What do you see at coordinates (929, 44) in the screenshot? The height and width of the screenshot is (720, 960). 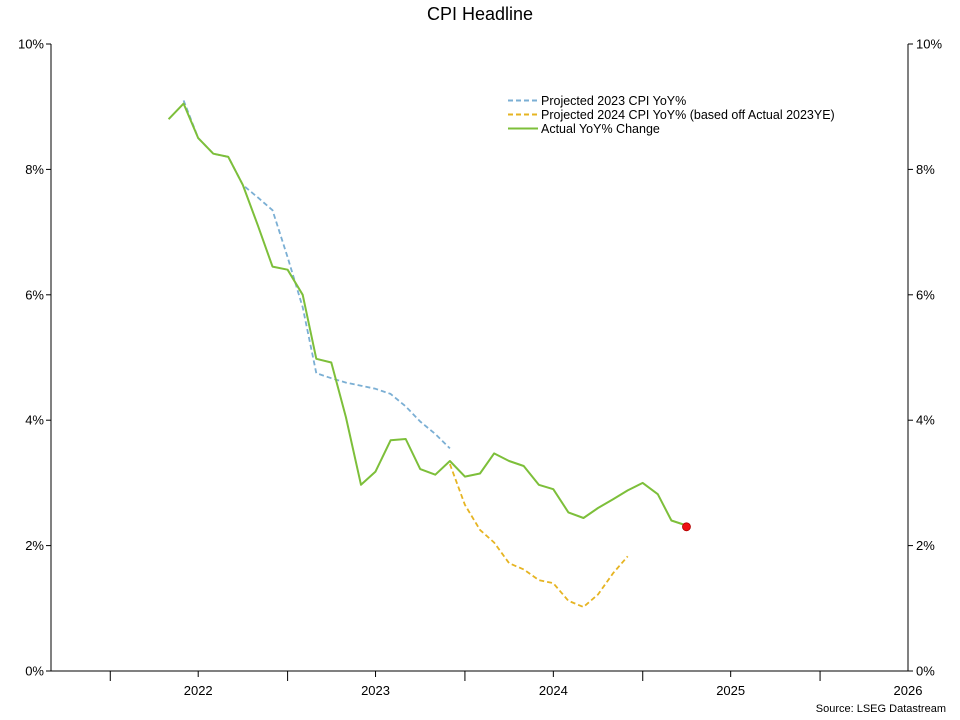 I see `y-tick-label-right: 10%` at bounding box center [929, 44].